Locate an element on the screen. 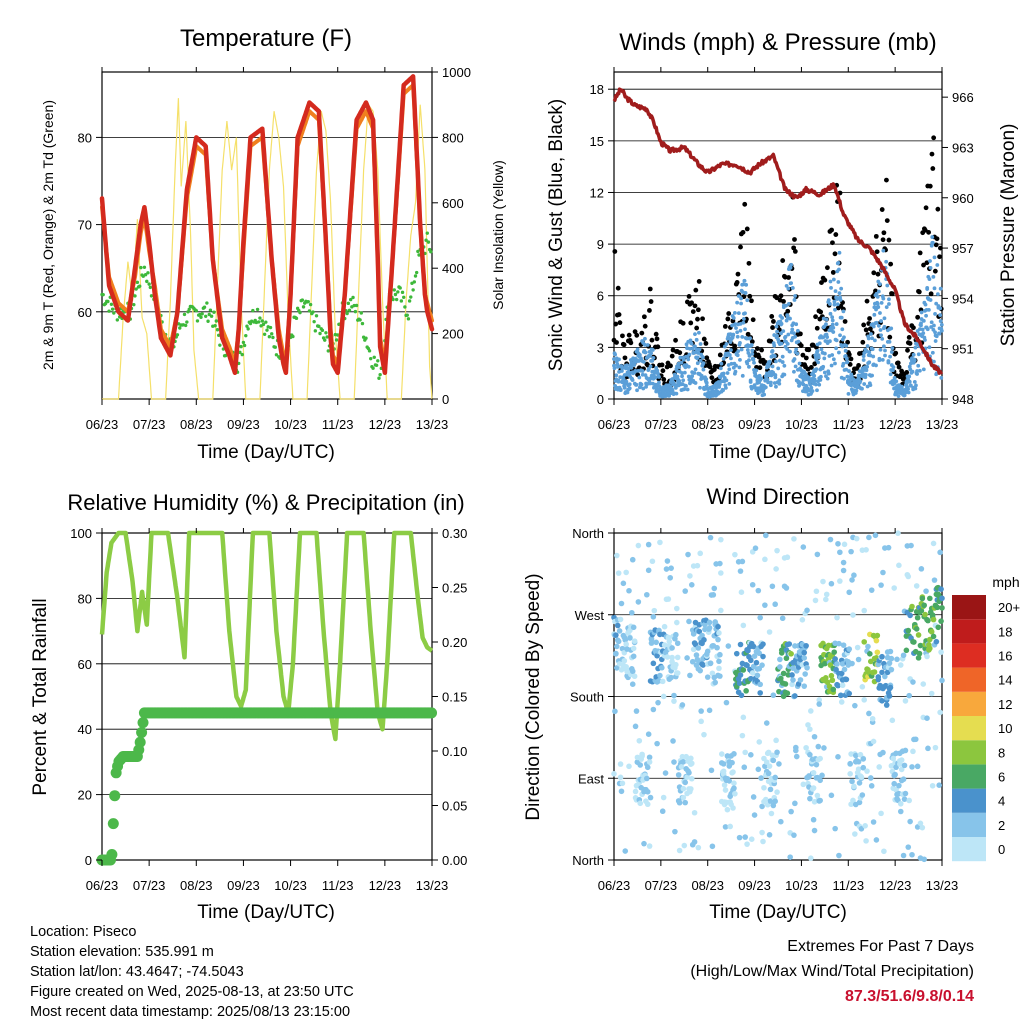 This screenshot has height=1024, width=1024. speed-legend-label: 8 is located at coordinates (1001, 752).